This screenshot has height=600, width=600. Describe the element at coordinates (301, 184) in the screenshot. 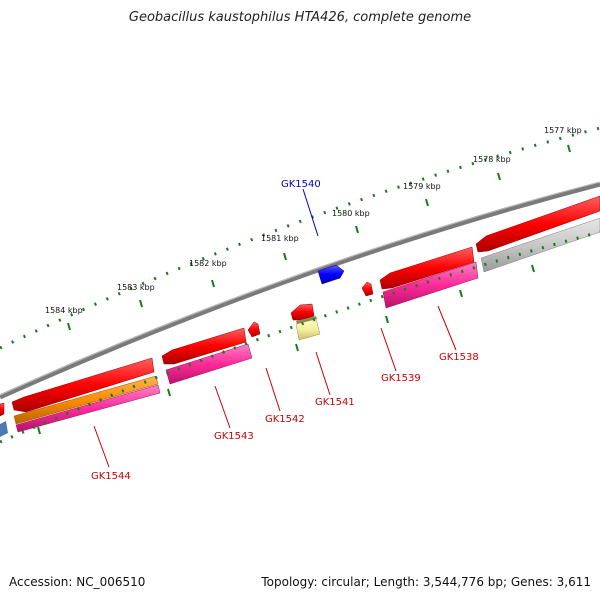

I see `gene-label-GK1540: GK1540` at that location.